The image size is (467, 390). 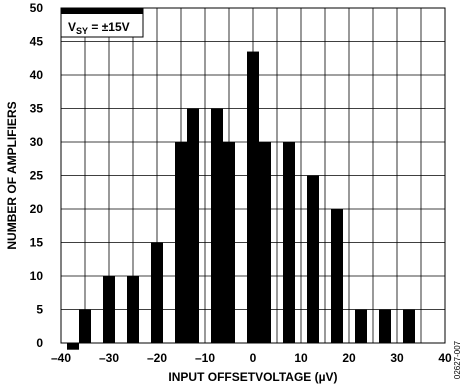 I want to click on supply-voltage-label: VSY = ±15V, so click(x=99, y=28).